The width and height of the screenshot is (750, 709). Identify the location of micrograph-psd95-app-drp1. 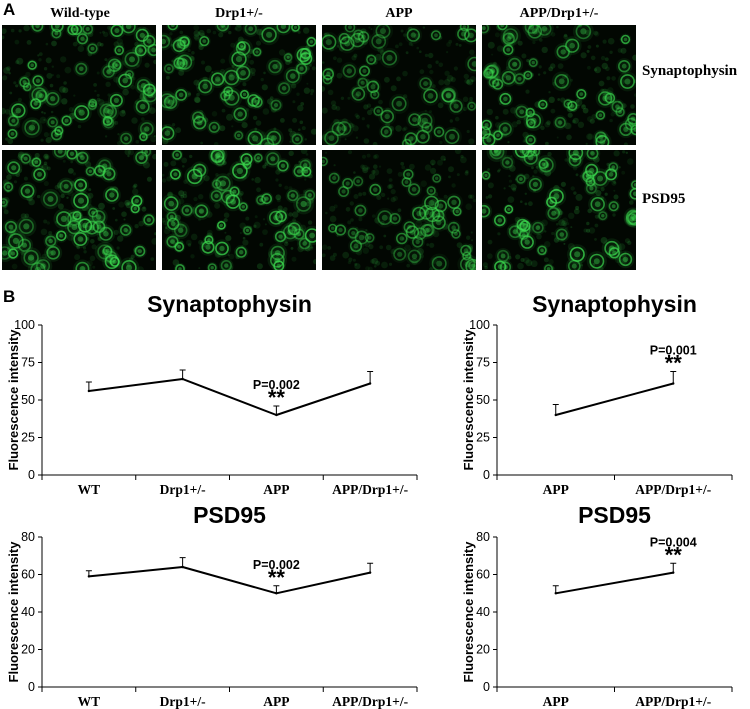
(559, 210).